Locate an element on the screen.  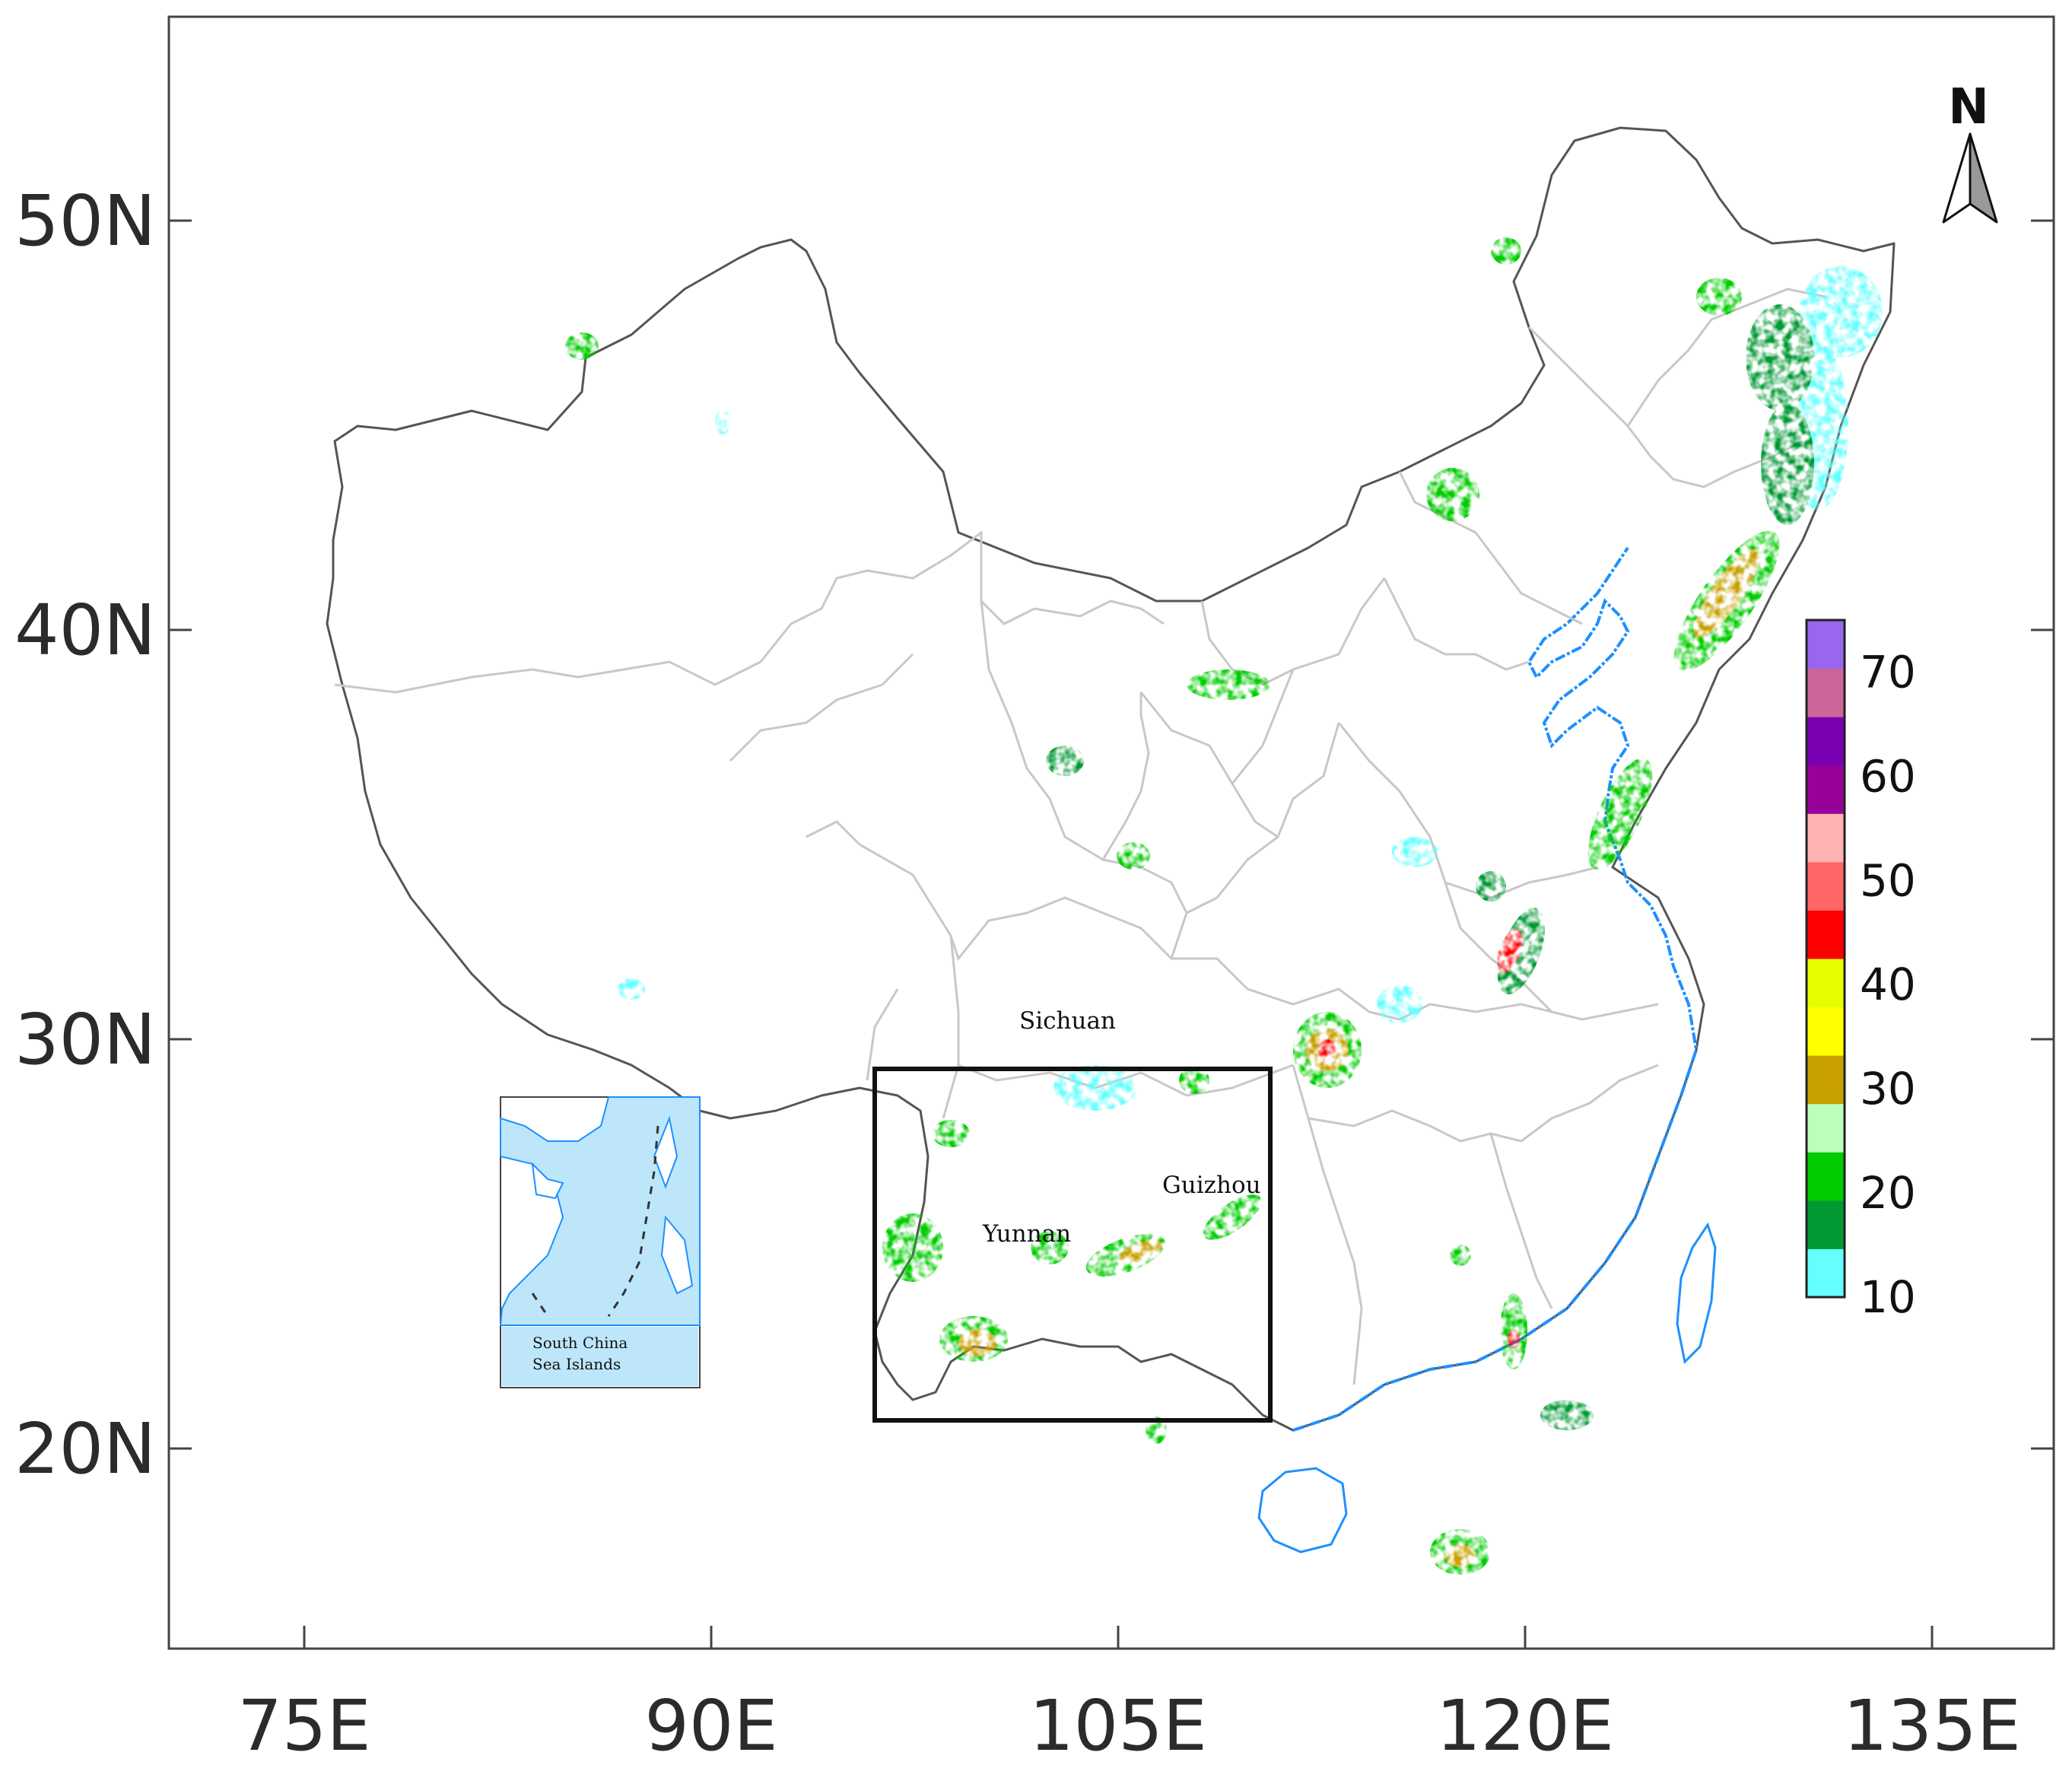
colorbar-tick-label: 20 is located at coordinates (1888, 1193).